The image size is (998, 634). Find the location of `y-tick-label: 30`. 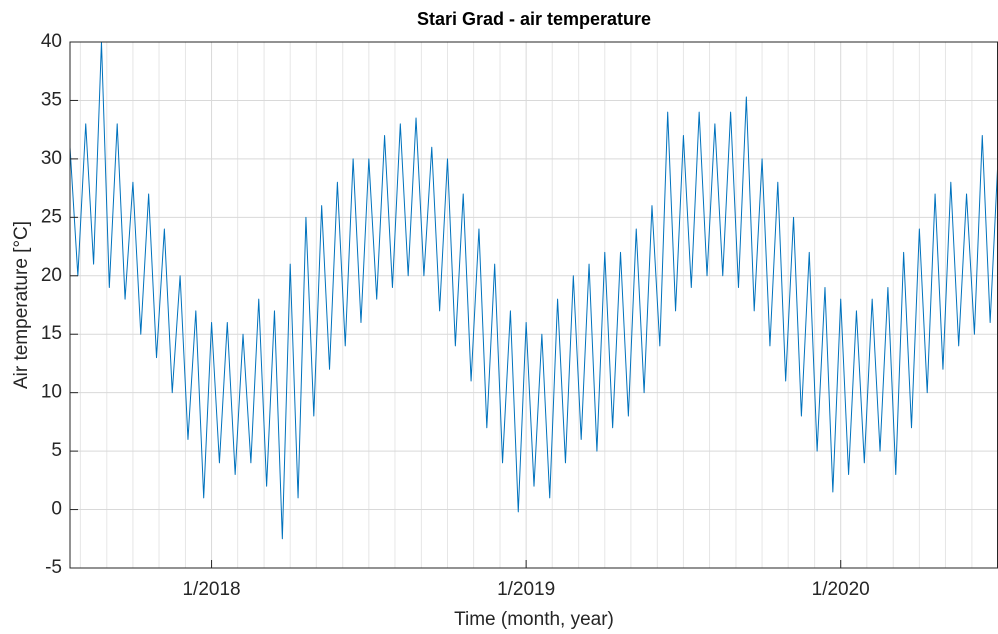

y-tick-label: 30 is located at coordinates (51, 158).